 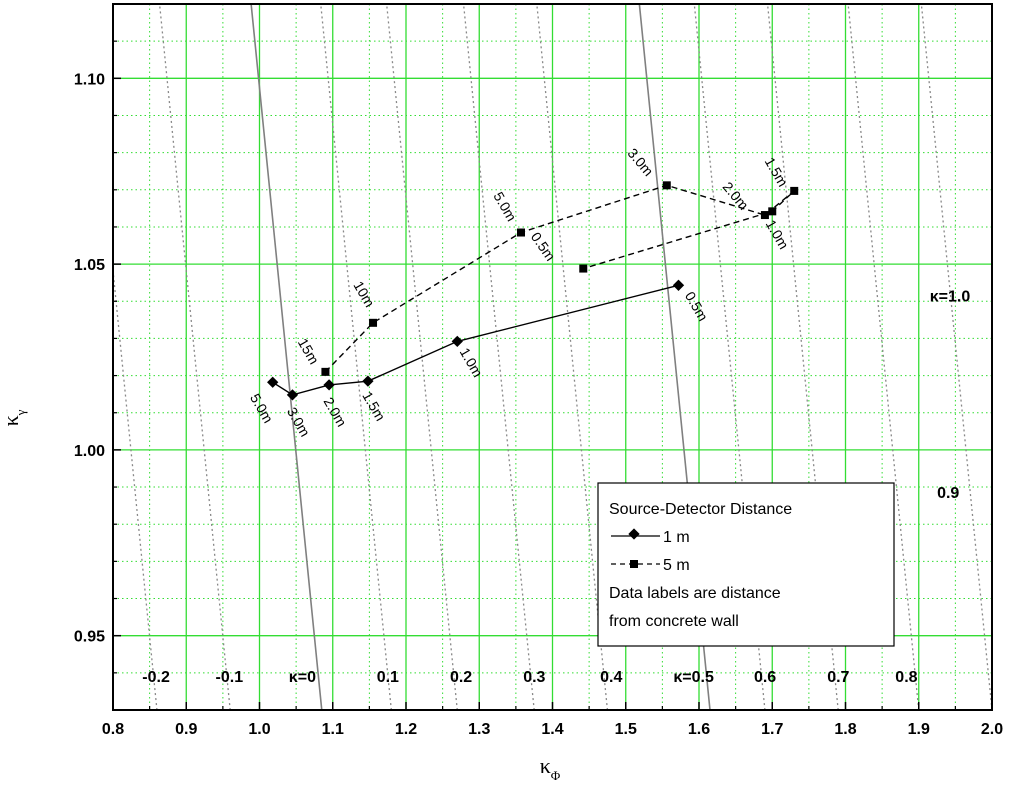 What do you see at coordinates (156, 677) in the screenshot?
I see `iso-label--0-2: -0.2` at bounding box center [156, 677].